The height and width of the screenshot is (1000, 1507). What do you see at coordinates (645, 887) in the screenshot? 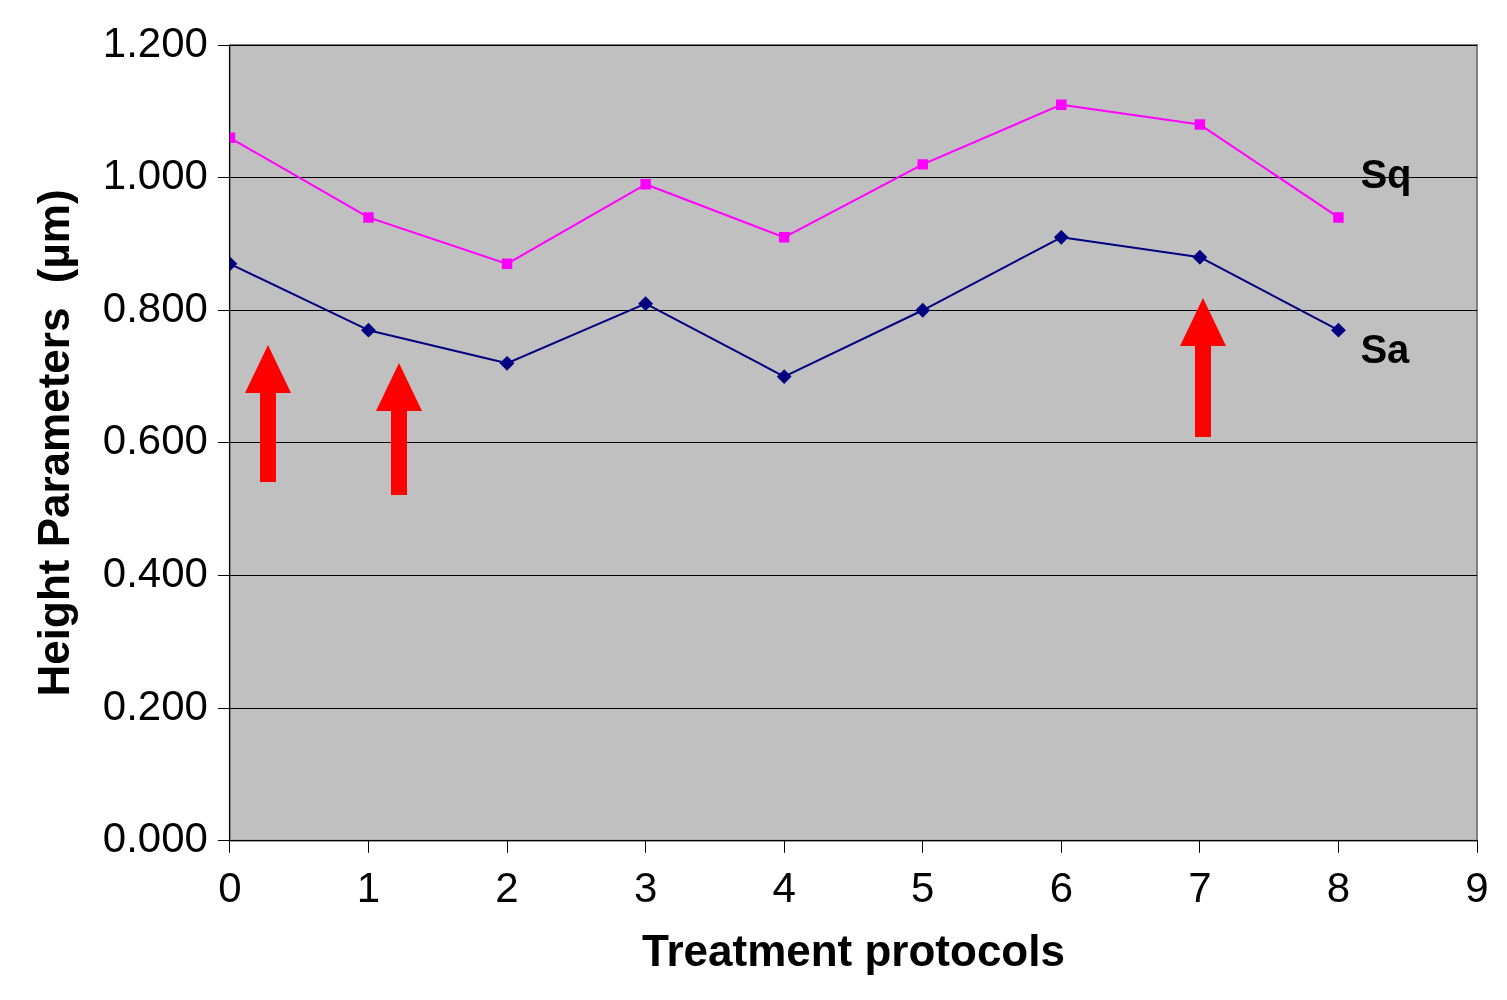
I see `x-tick-label: 3` at bounding box center [645, 887].